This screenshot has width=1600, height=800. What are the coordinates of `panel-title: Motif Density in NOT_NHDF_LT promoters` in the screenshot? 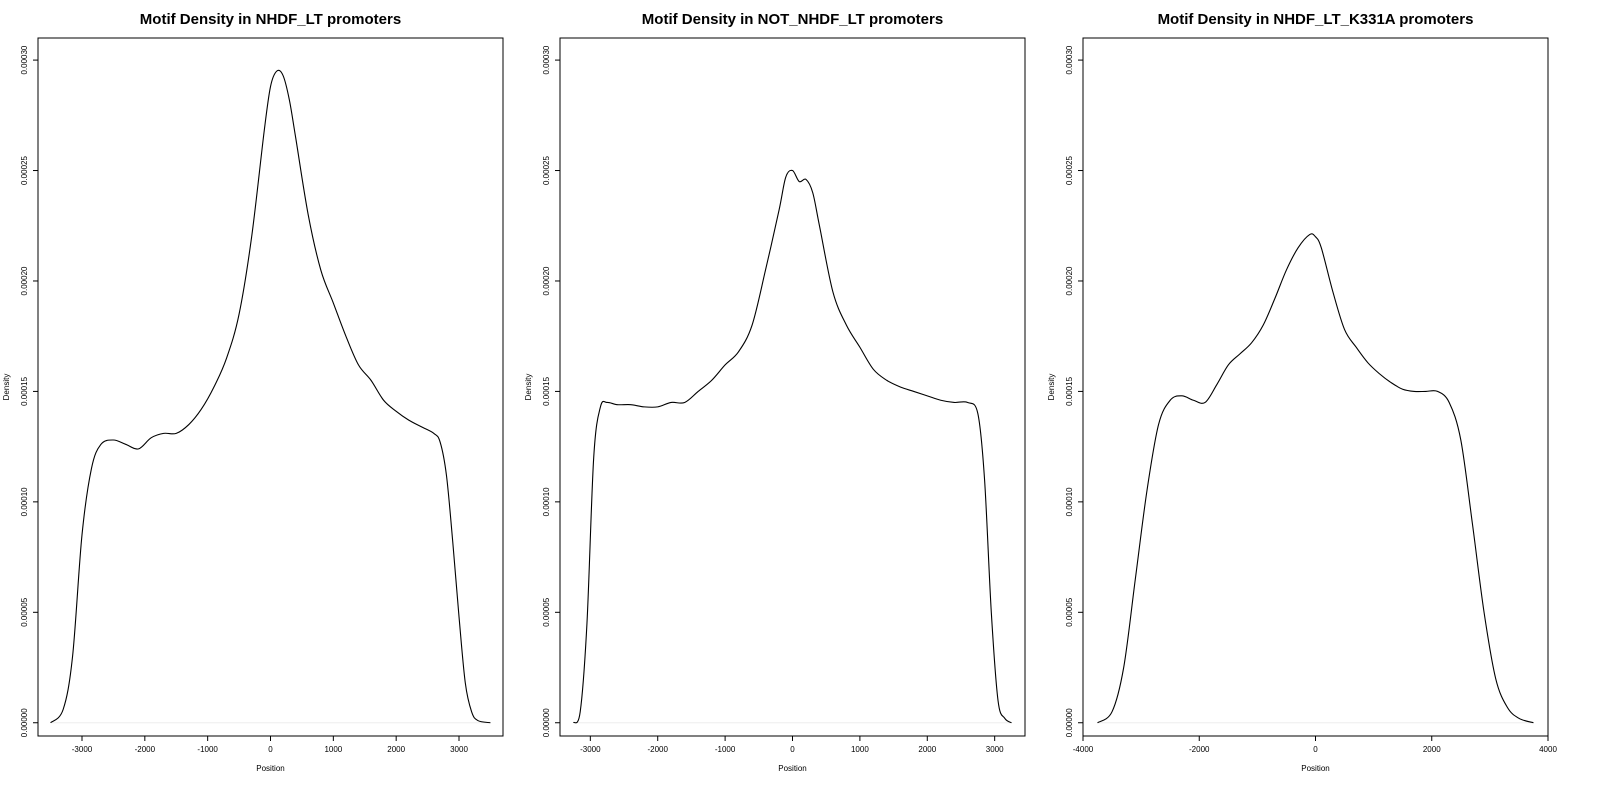 It's located at (792, 19).